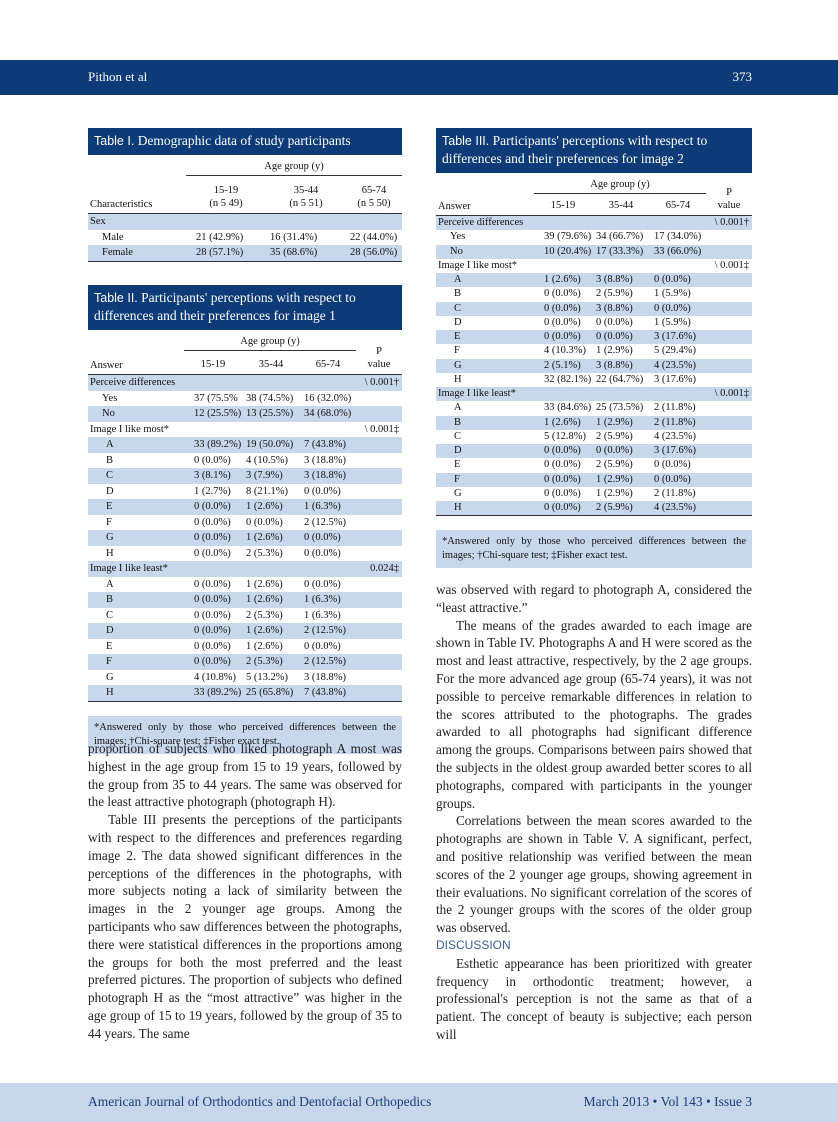 The width and height of the screenshot is (838, 1122). I want to click on p-value: 0.024‡, so click(384, 568).